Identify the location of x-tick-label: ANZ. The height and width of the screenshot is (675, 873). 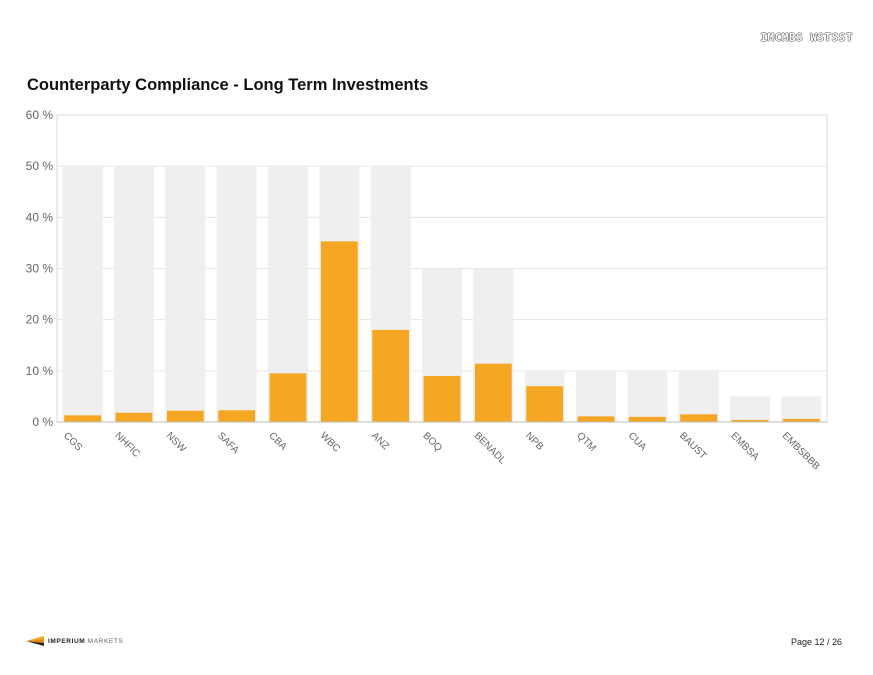
(380, 441).